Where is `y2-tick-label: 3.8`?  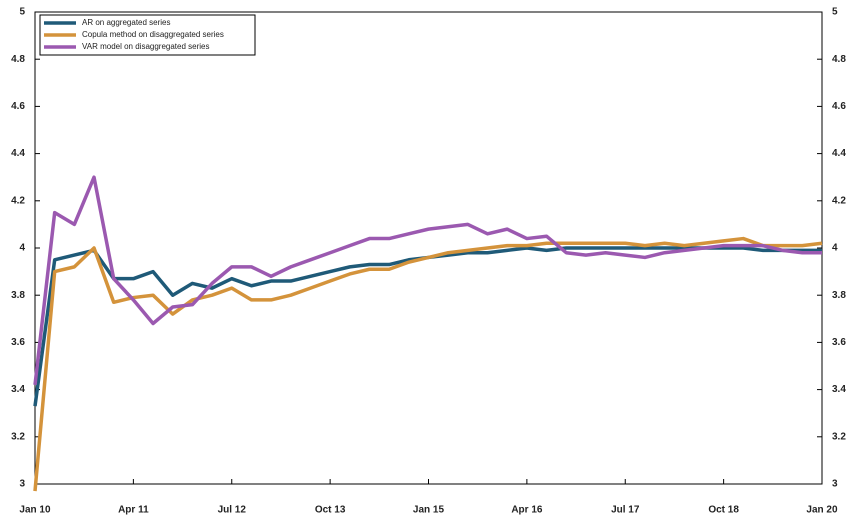
y2-tick-label: 3.8 is located at coordinates (839, 295).